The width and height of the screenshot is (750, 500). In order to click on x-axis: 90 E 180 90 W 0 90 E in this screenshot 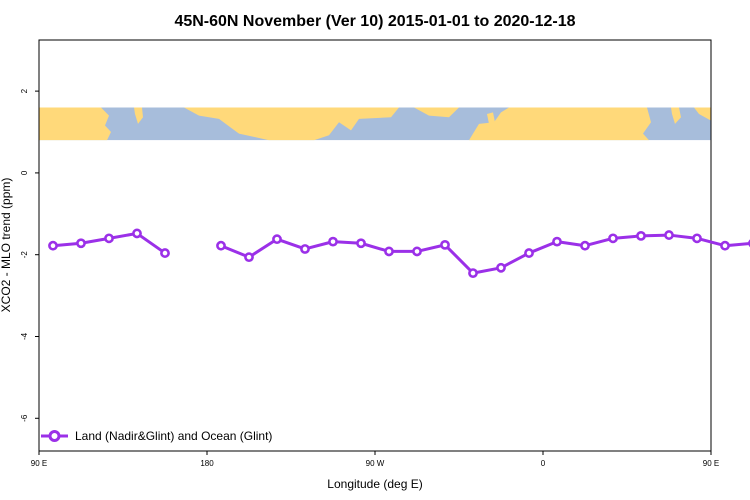, I will do `click(375, 459)`.